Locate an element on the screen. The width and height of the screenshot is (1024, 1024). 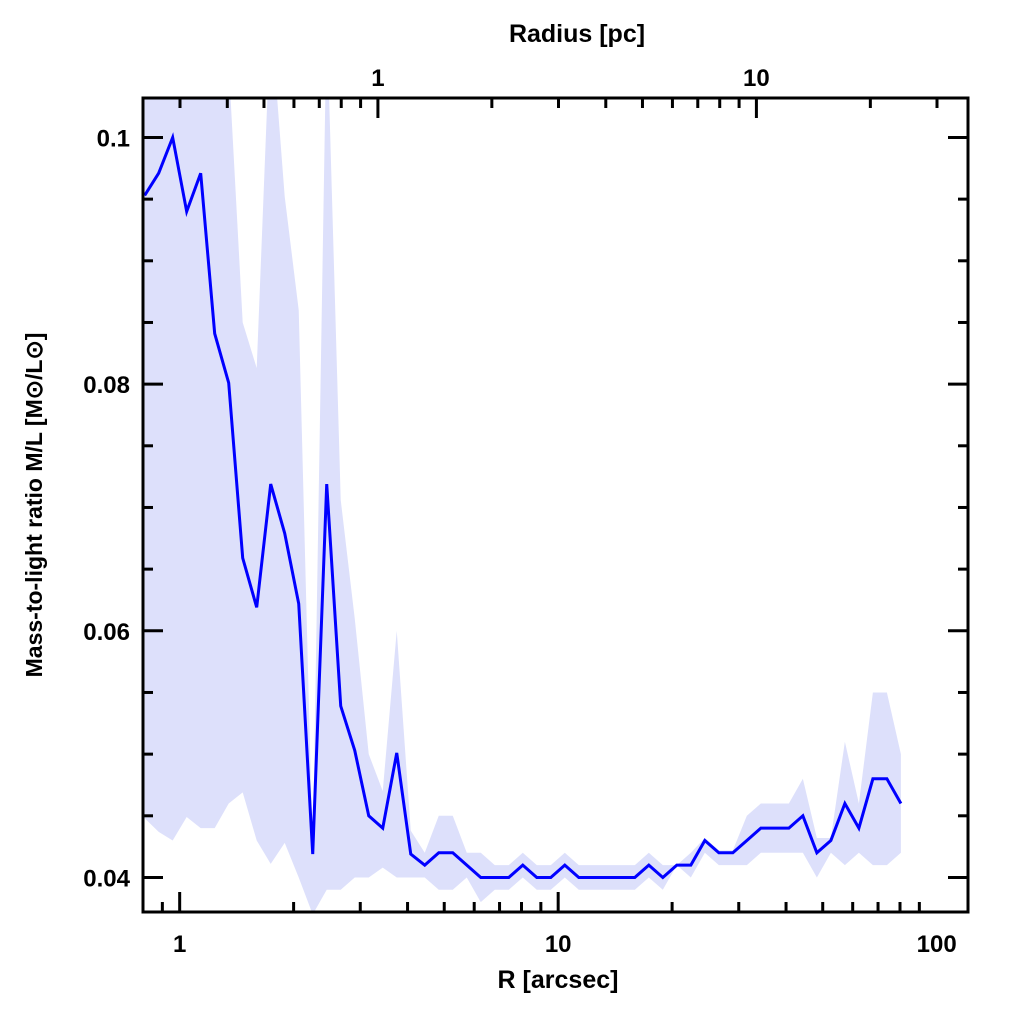
x-axis-title: R [arcsec] is located at coordinates (558, 980).